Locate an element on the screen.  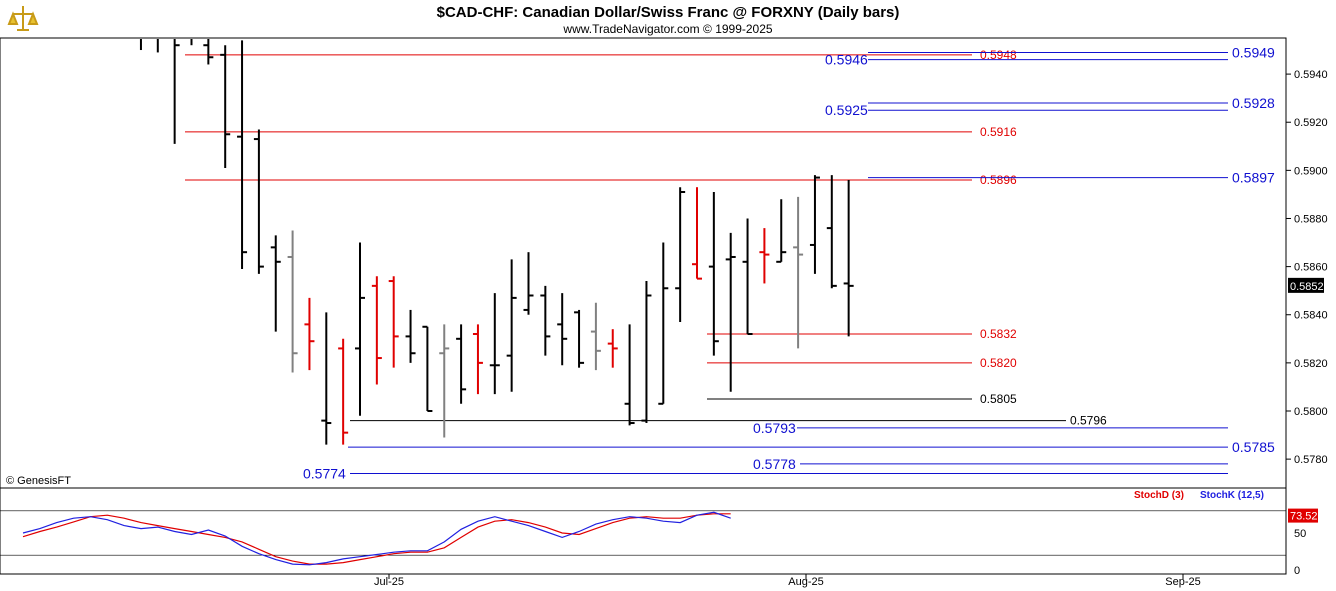
date-tick-label: Jul-25 is located at coordinates (389, 582).